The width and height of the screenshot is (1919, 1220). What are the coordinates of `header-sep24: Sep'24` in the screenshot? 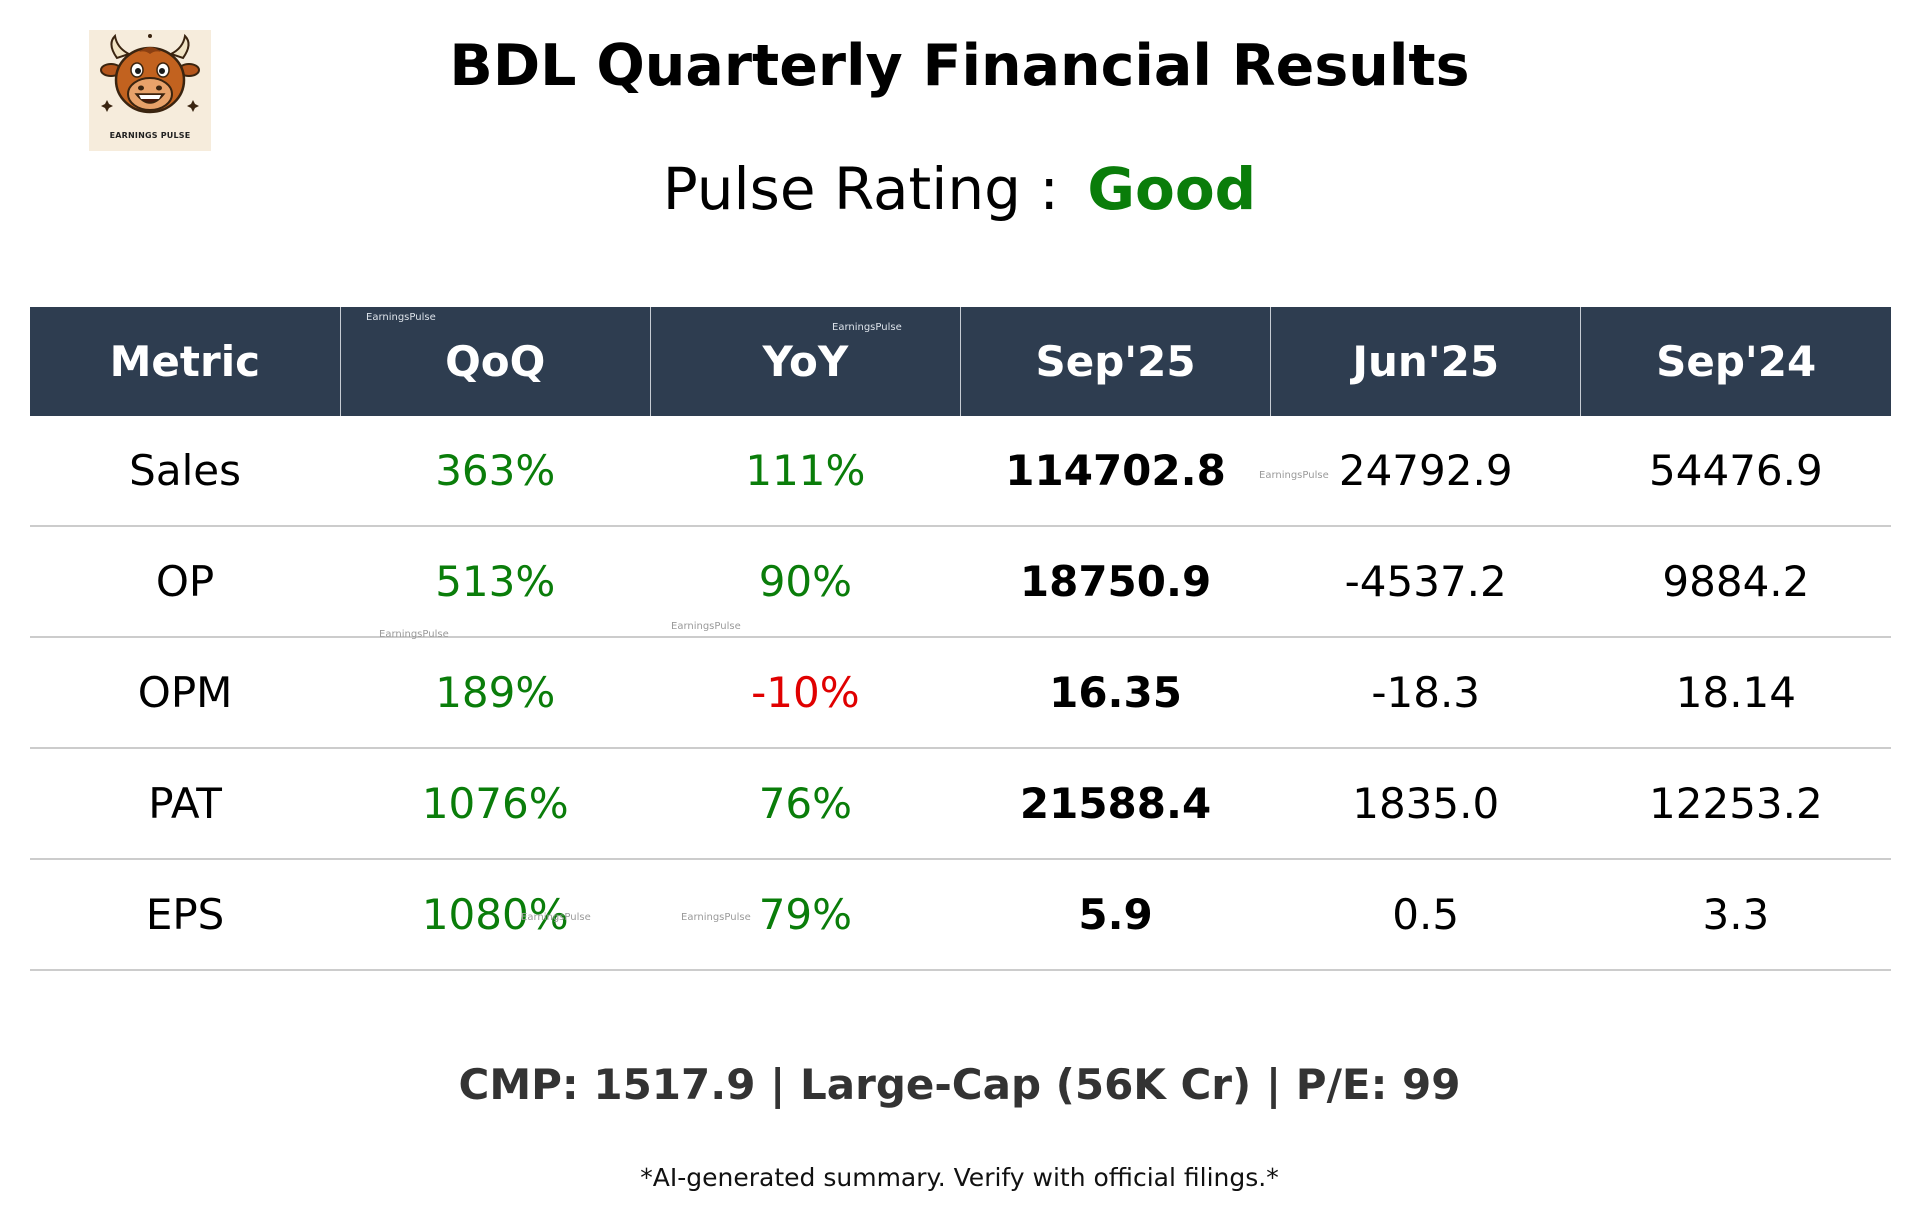 It's located at (1735, 361).